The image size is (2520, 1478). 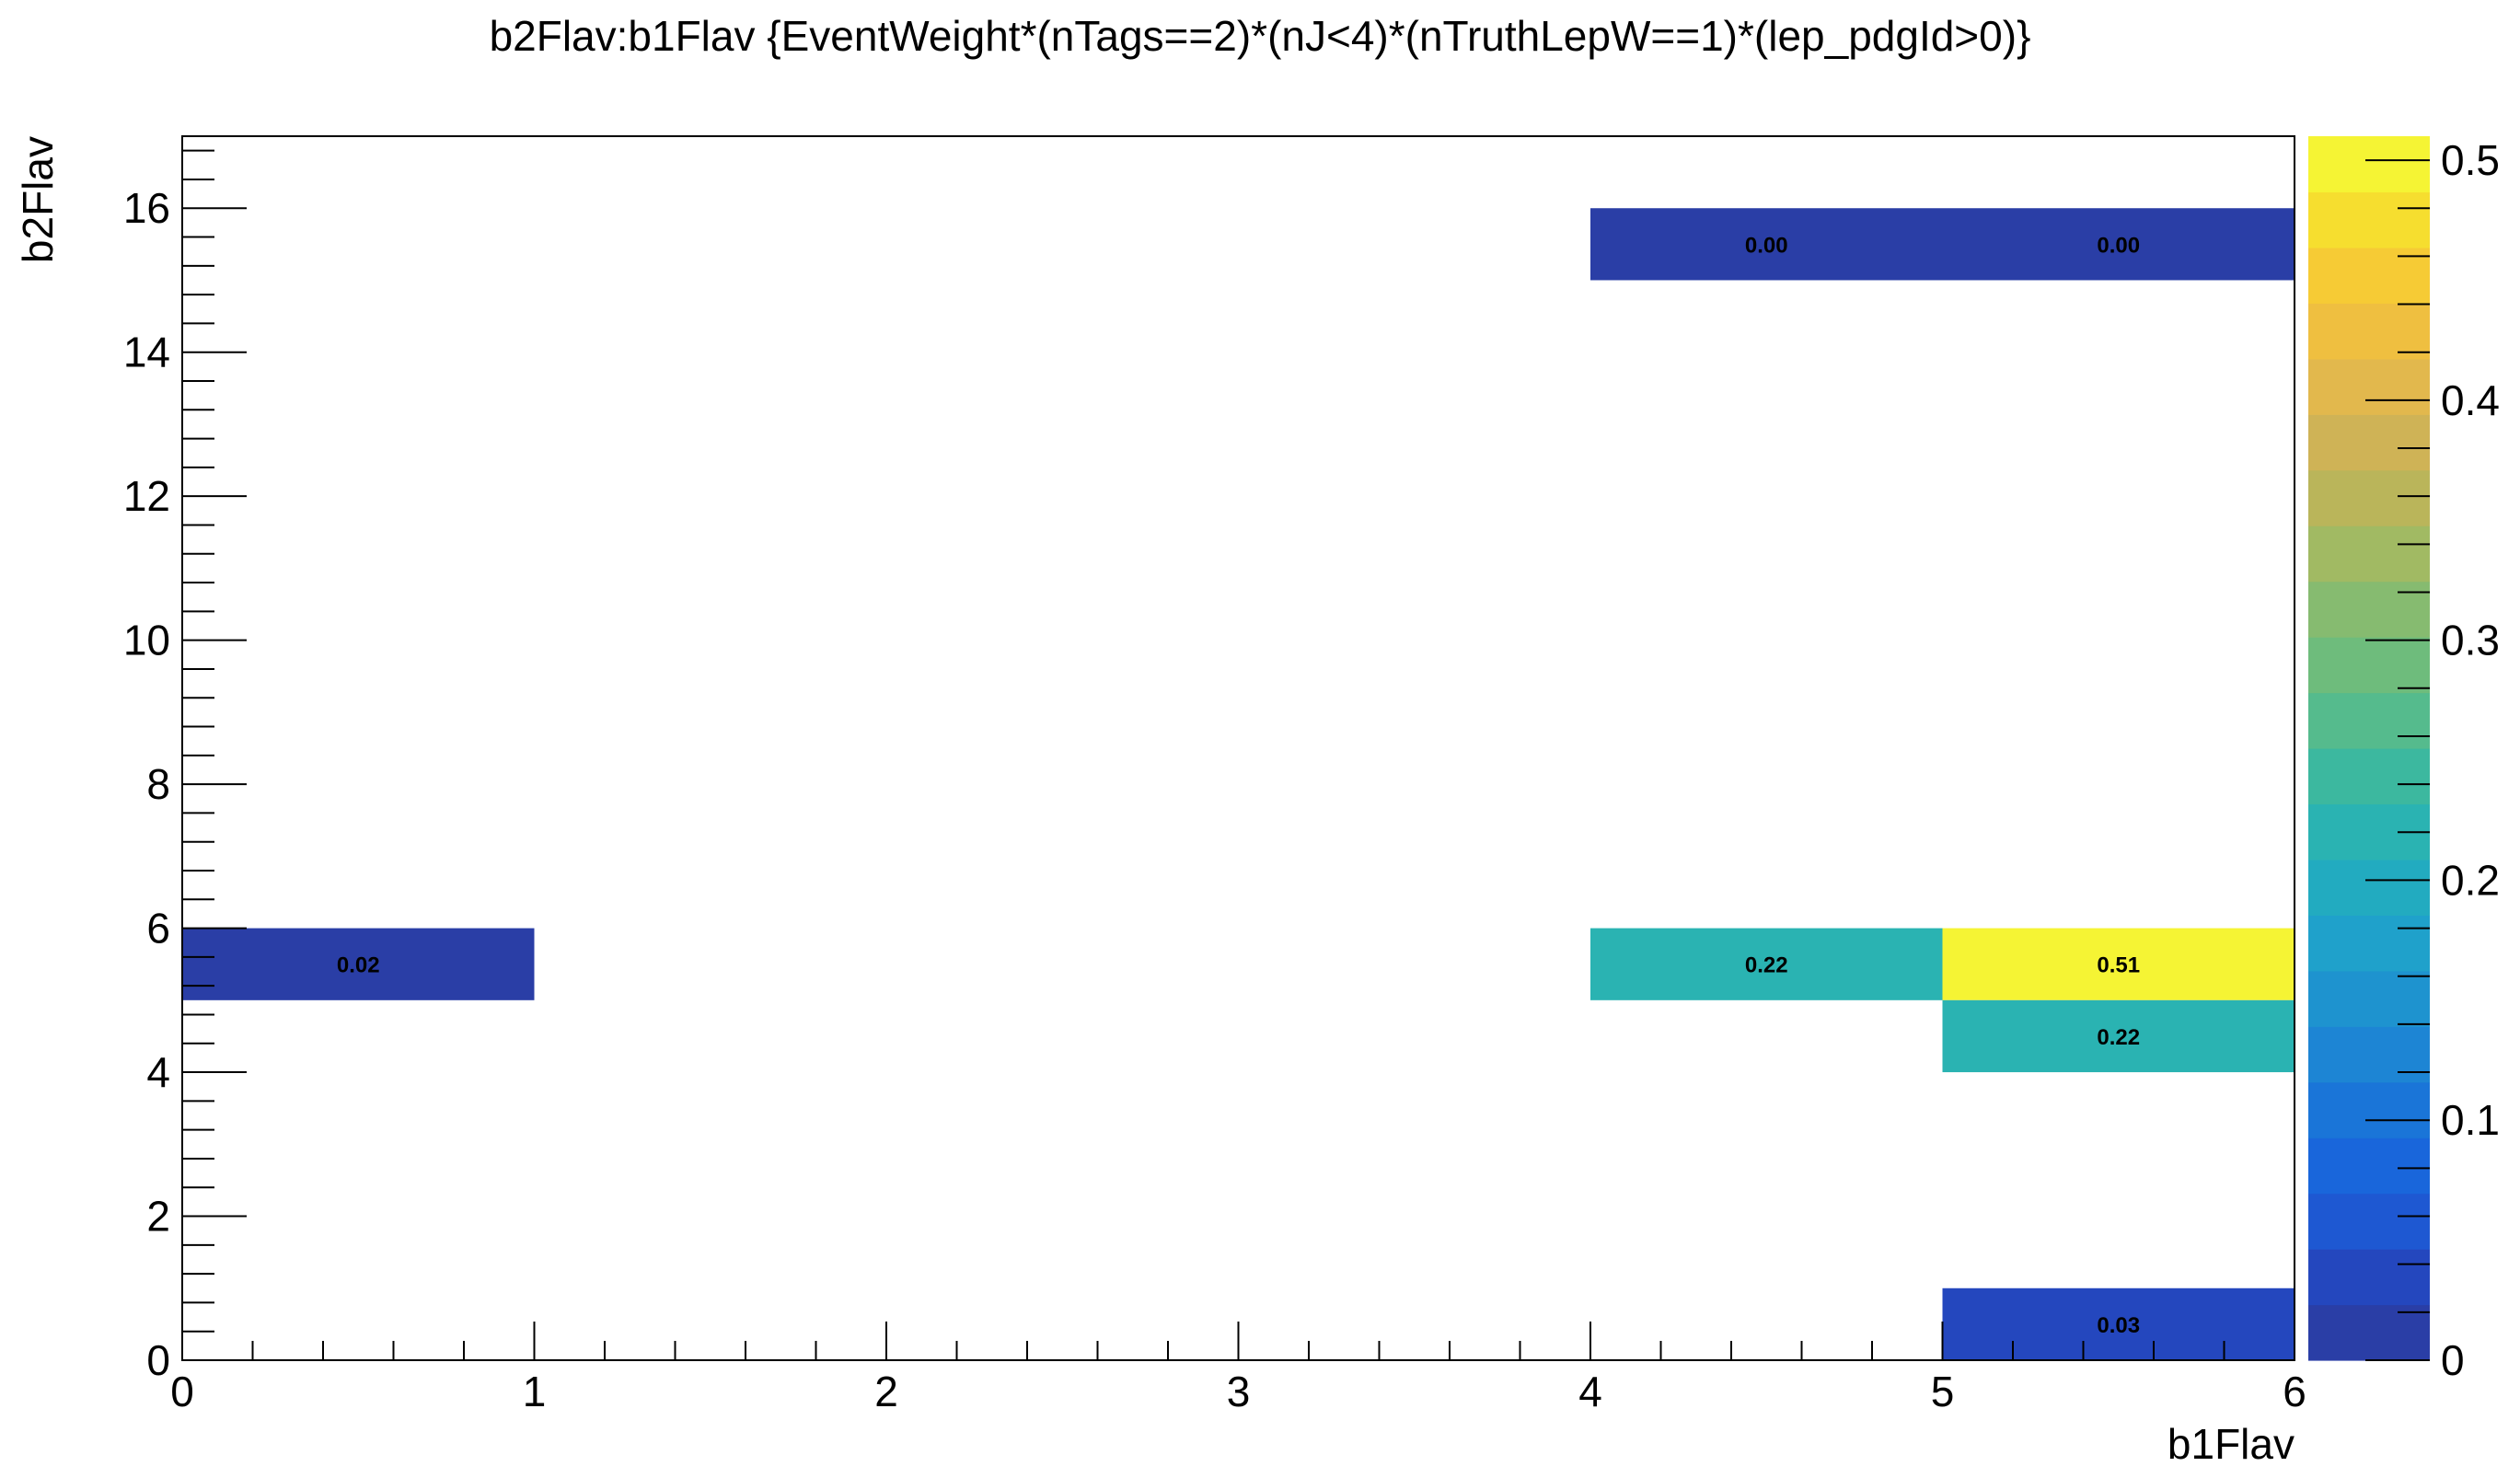 I want to click on x-tick-label: 2, so click(x=886, y=1391).